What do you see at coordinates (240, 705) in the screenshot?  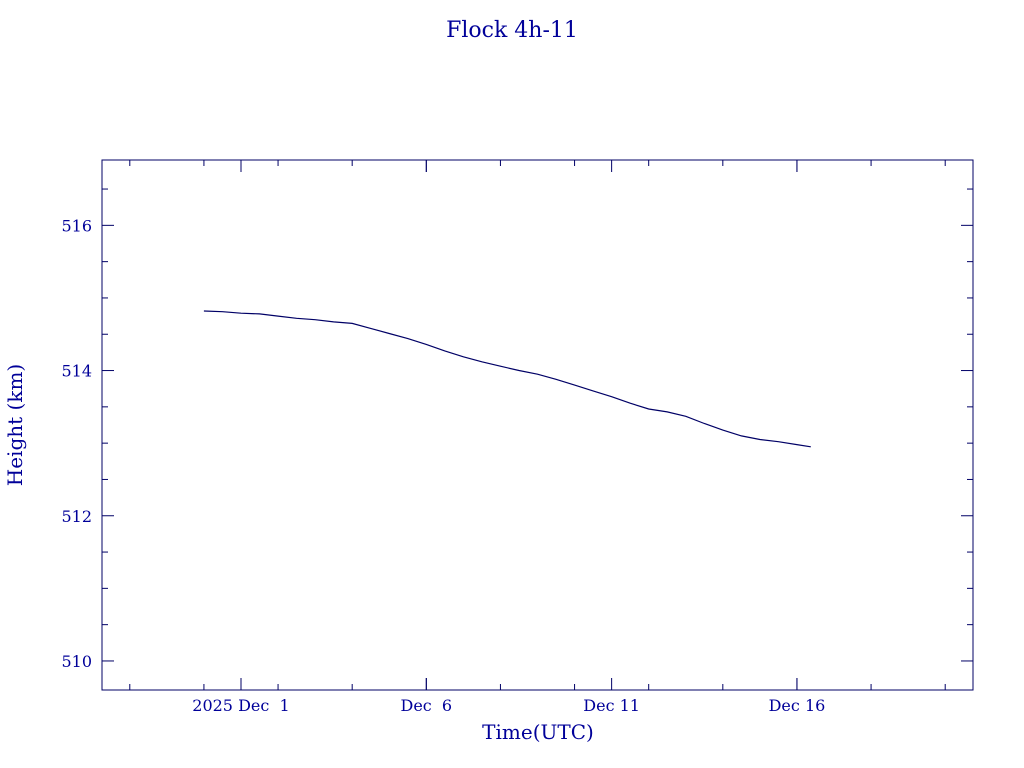 I see `x-tick-label: 2025 Dec 1` at bounding box center [240, 705].